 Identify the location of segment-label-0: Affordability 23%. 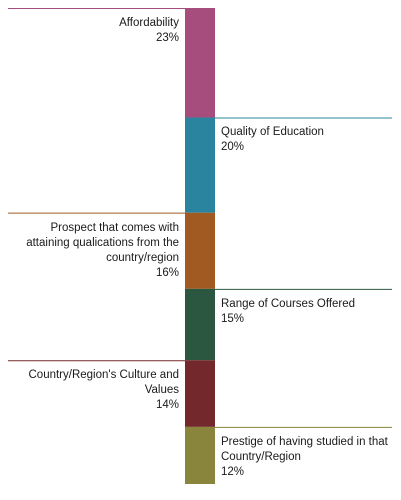
(93, 31).